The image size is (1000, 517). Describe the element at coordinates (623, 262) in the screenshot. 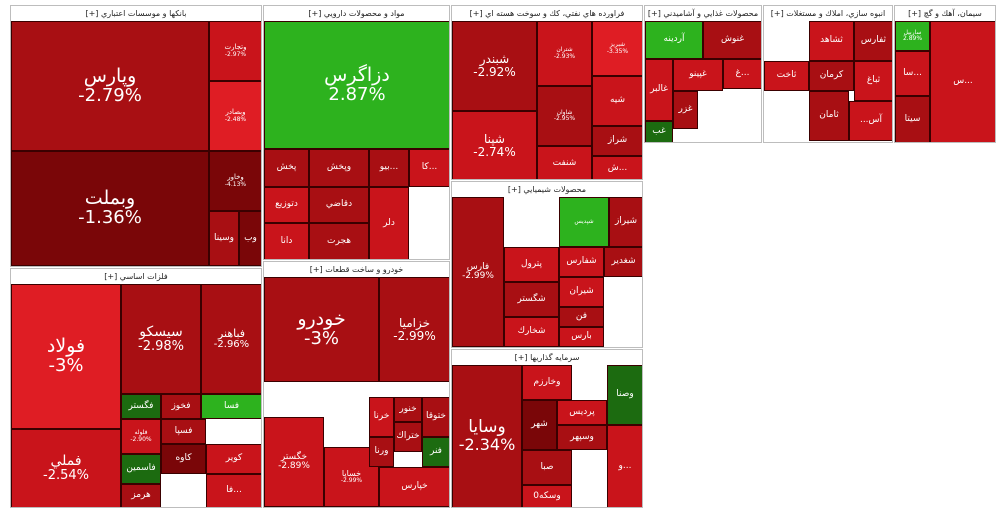

I see `stock-tile: شغدير` at that location.